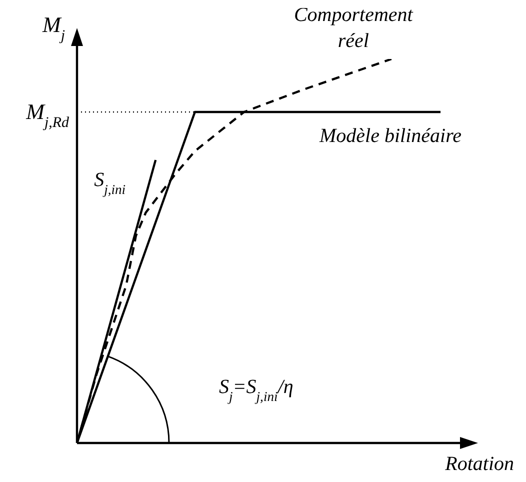 This screenshot has width=526, height=482. I want to click on series-label: Modèle bilinéaire, so click(390, 135).